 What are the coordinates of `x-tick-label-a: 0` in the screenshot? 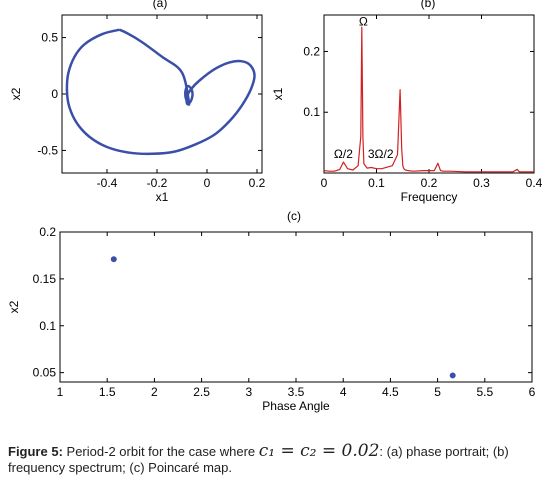 It's located at (207, 183).